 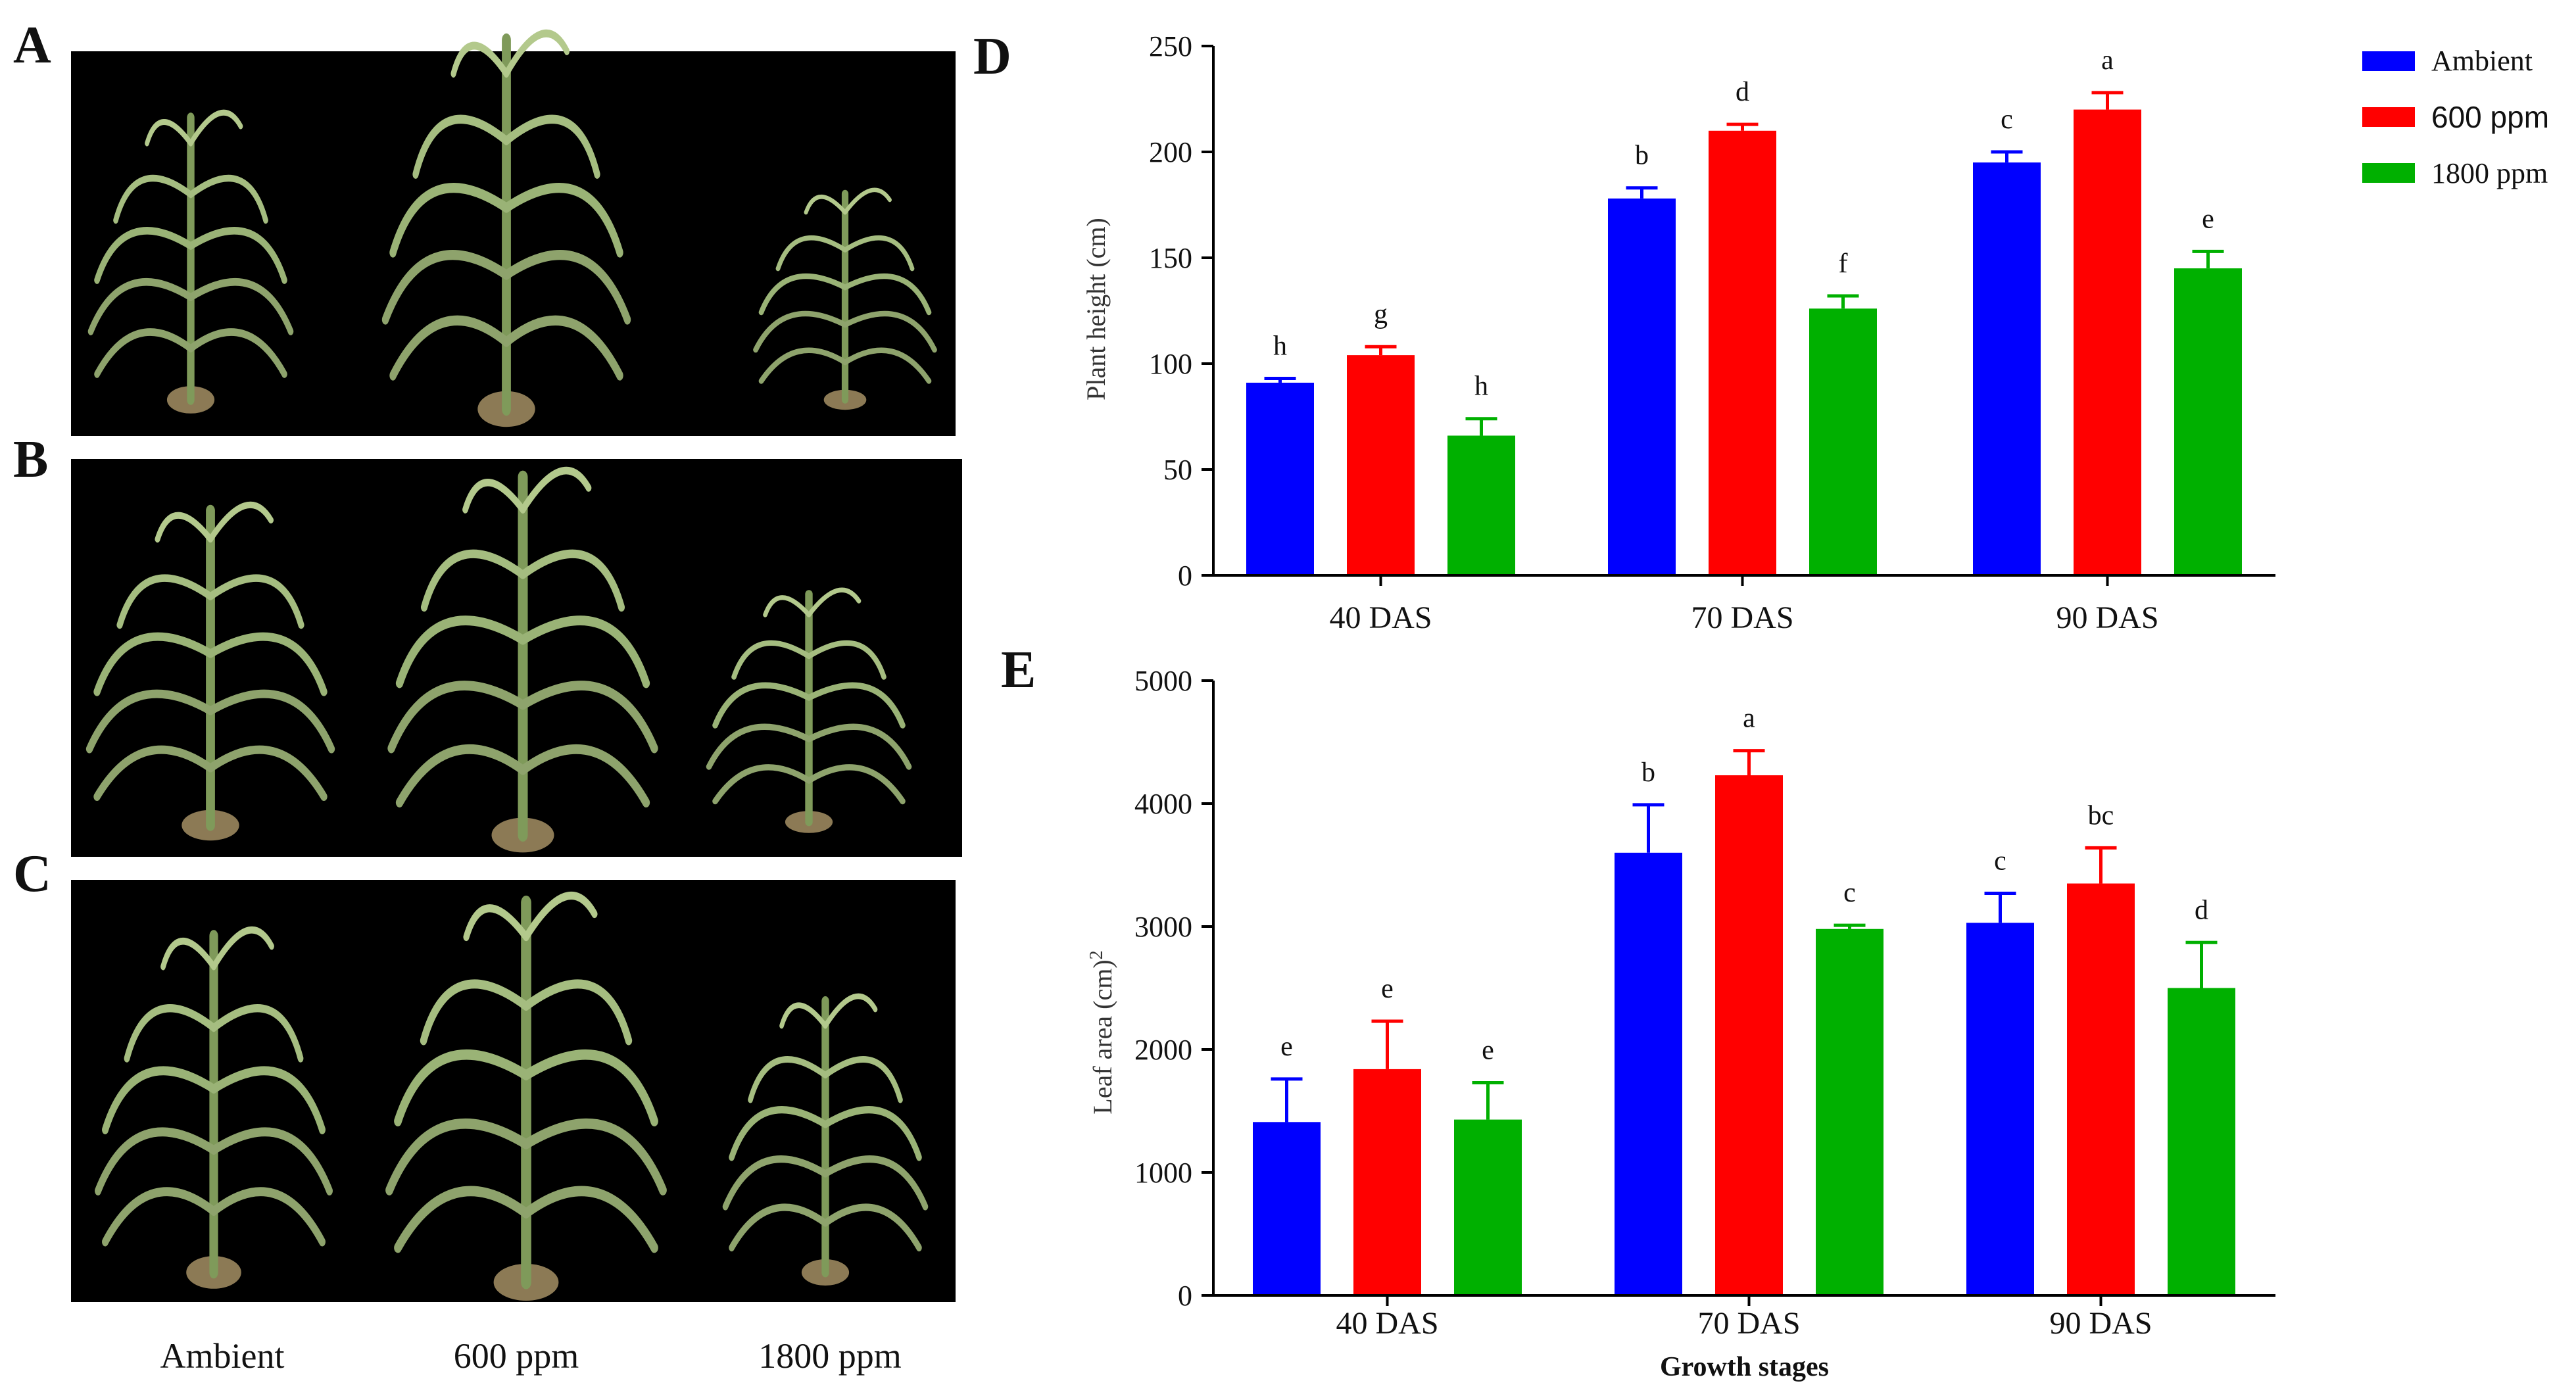 What do you see at coordinates (1163, 804) in the screenshot?
I see `y-tick-label: 4000` at bounding box center [1163, 804].